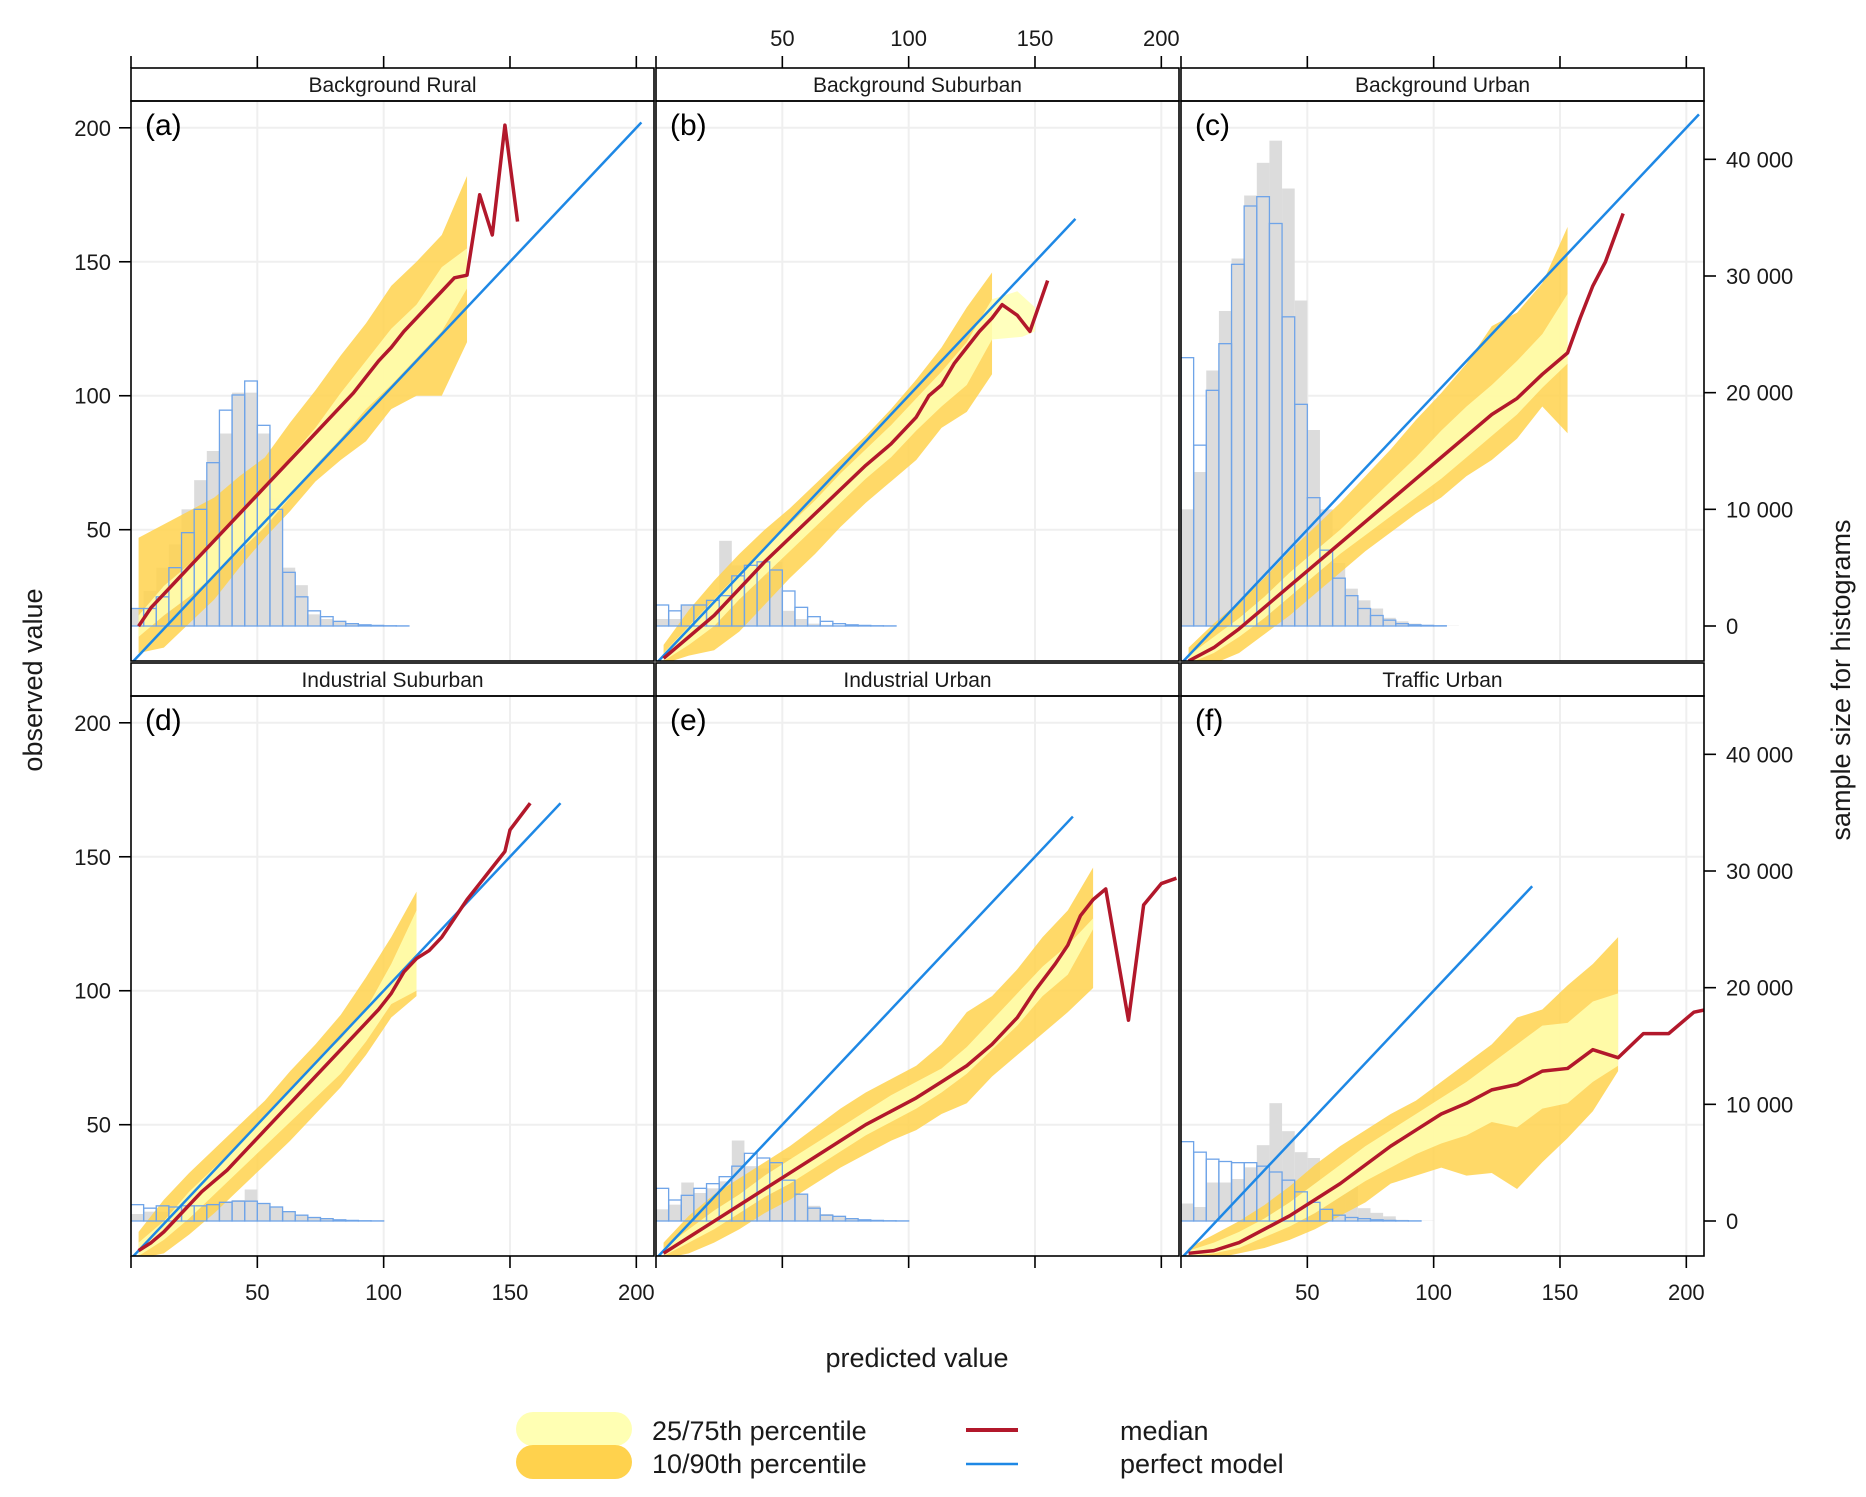 The width and height of the screenshot is (1866, 1497). Describe the element at coordinates (908, 38) in the screenshot. I see `x-tick-label-top: 100` at that location.